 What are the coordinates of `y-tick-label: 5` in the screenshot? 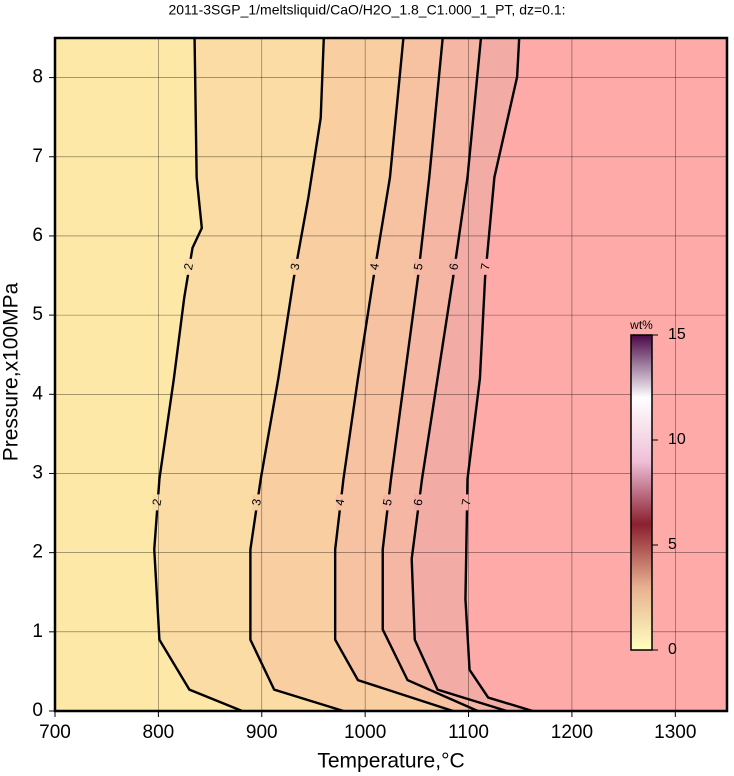 It's located at (37, 314).